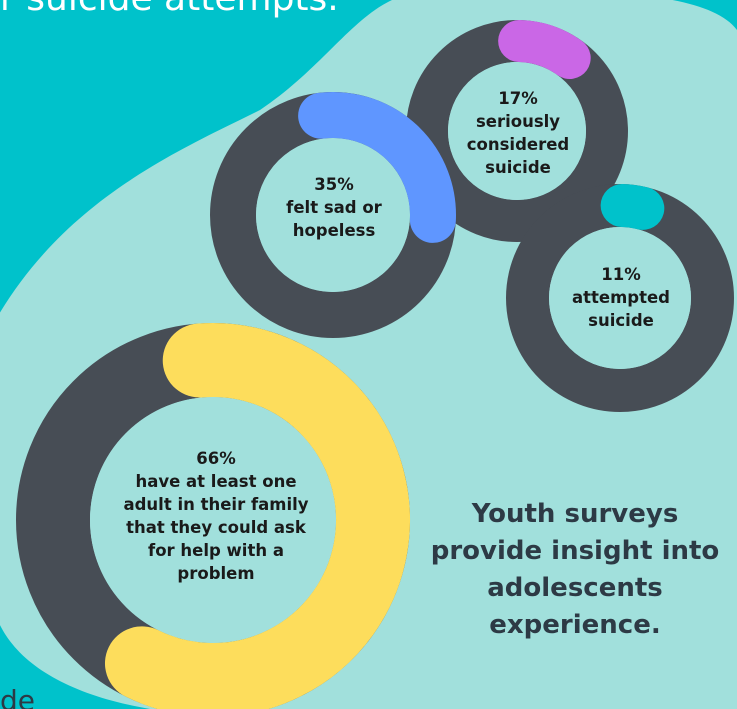 This screenshot has height=709, width=737. I want to click on stat-text-line: have at least one, so click(216, 482).